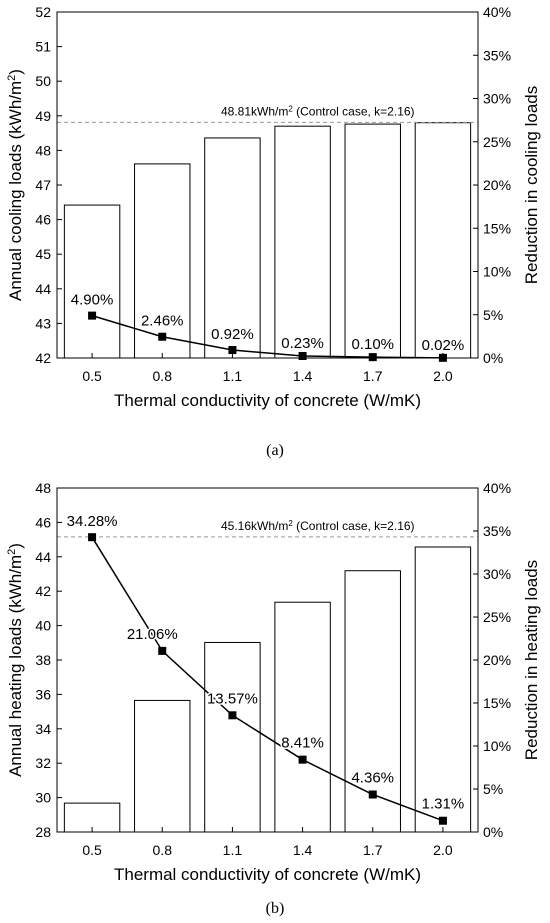  Describe the element at coordinates (162, 321) in the screenshot. I see `reduction-label: 2.46%` at that location.